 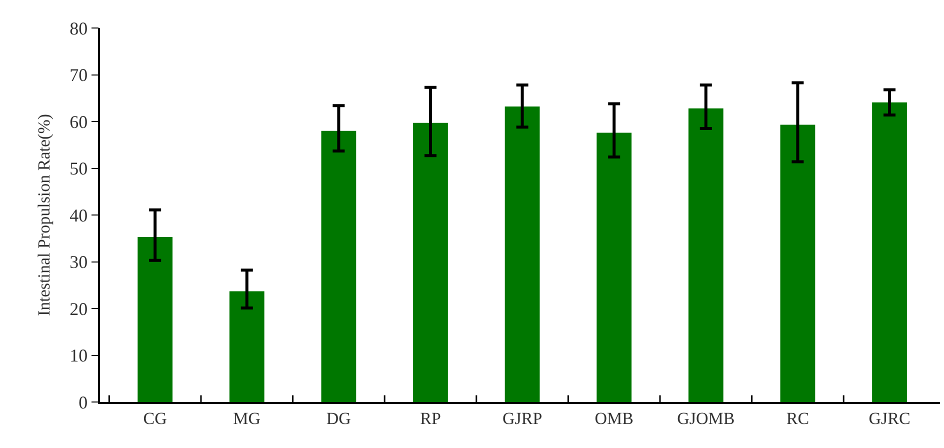 I want to click on y-tick-label: 70, so click(x=79, y=75).